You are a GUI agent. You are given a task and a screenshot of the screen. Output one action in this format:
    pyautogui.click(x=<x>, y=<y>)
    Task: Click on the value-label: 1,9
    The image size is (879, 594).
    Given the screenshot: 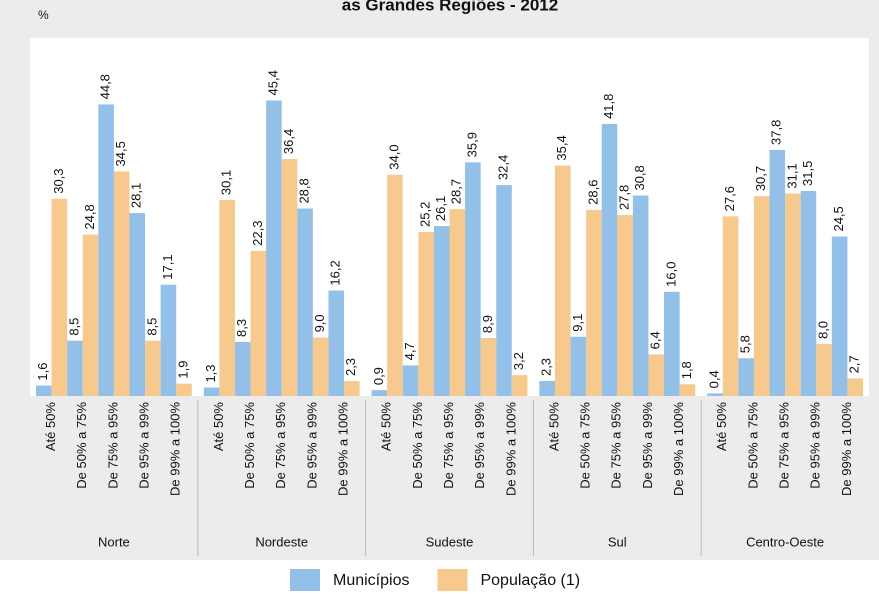 What is the action you would take?
    pyautogui.click(x=182, y=370)
    